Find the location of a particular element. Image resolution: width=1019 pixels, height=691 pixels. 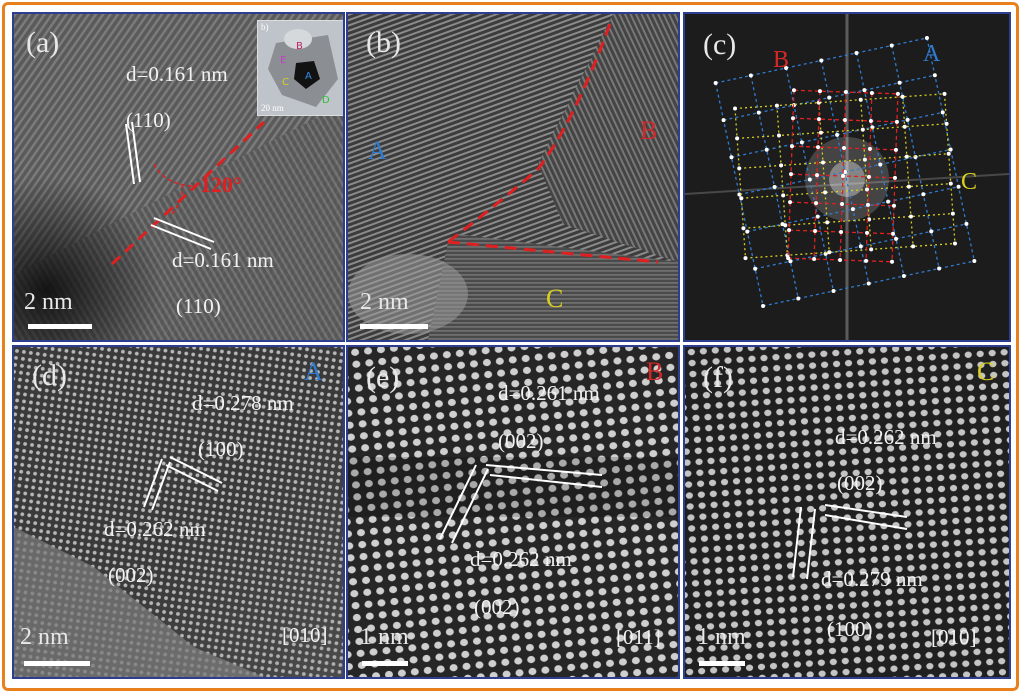

panel-e-d-lower: d=0.262 nm is located at coordinates (521, 559).